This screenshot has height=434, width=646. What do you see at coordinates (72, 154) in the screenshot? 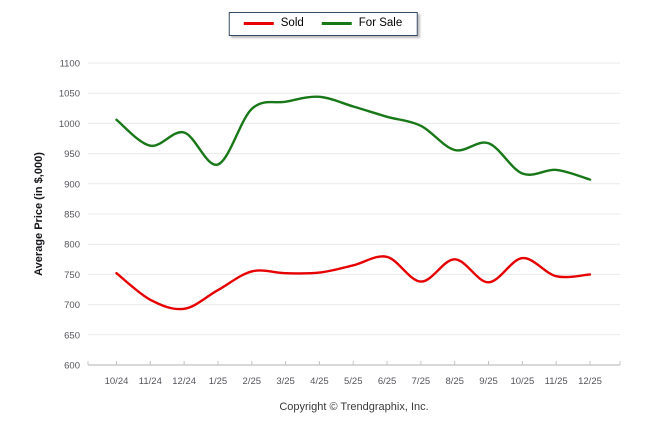
I see `y-tick-label: 950` at bounding box center [72, 154].